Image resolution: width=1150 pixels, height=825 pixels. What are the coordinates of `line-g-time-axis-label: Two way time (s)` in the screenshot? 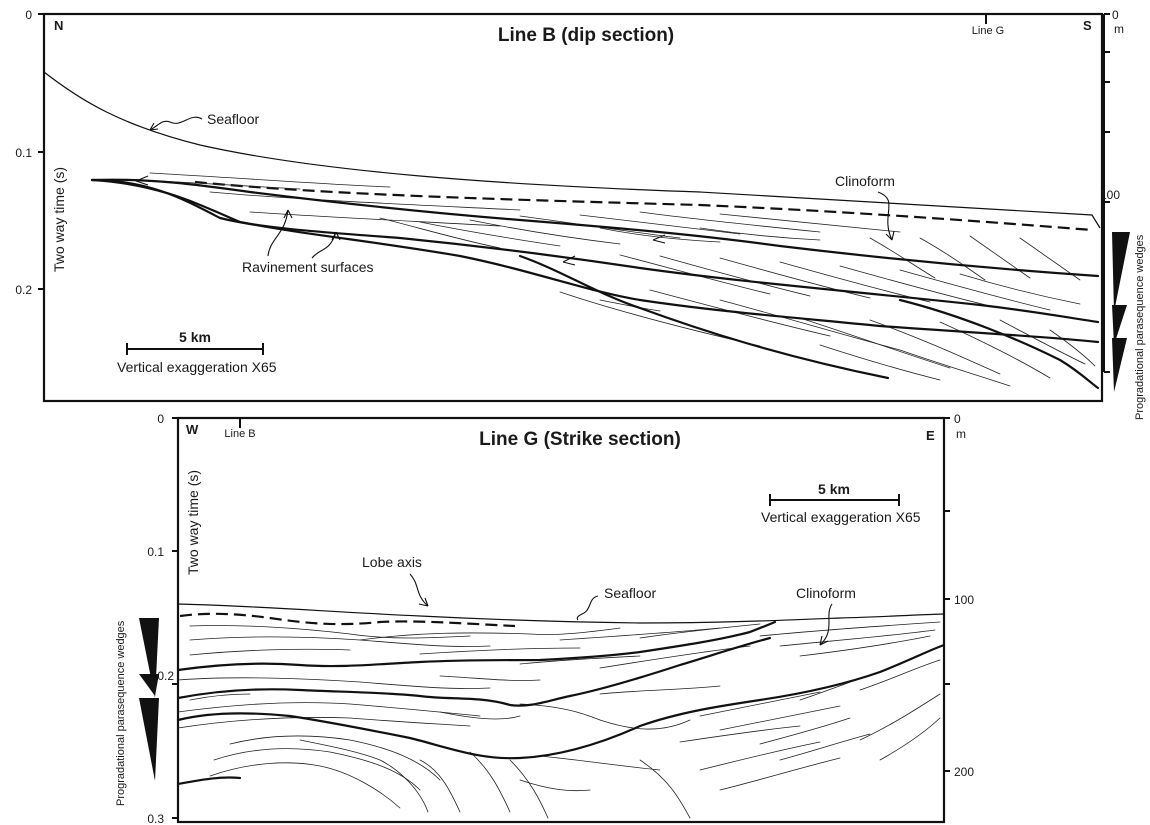 It's located at (193, 522).